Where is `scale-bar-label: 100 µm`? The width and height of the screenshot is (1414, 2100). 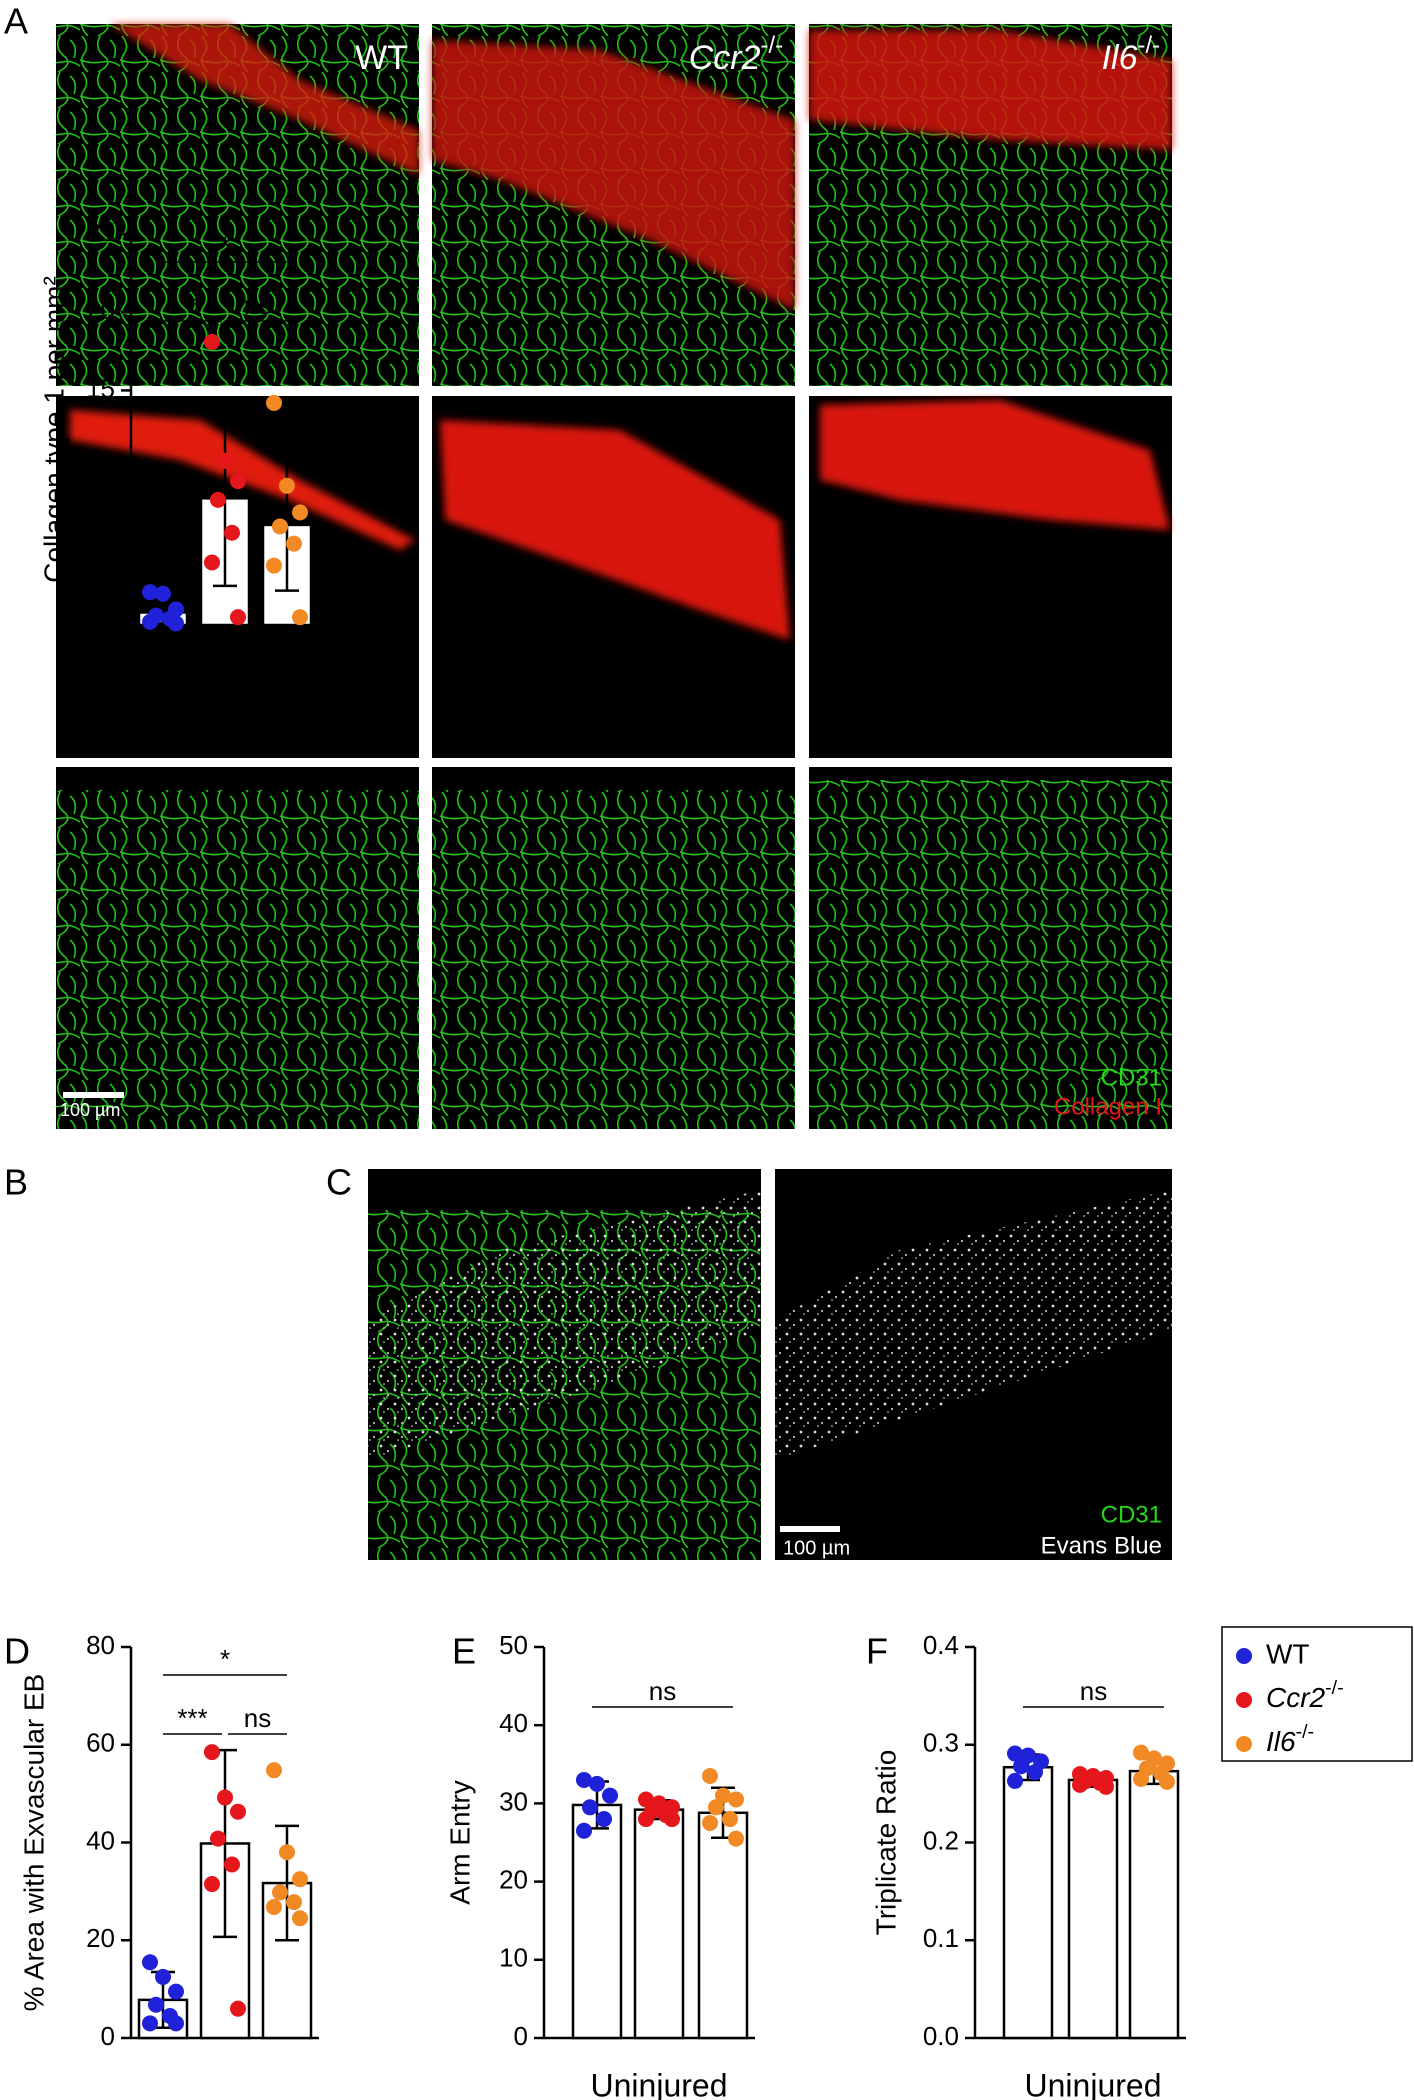
scale-bar-label: 100 µm is located at coordinates (816, 1548).